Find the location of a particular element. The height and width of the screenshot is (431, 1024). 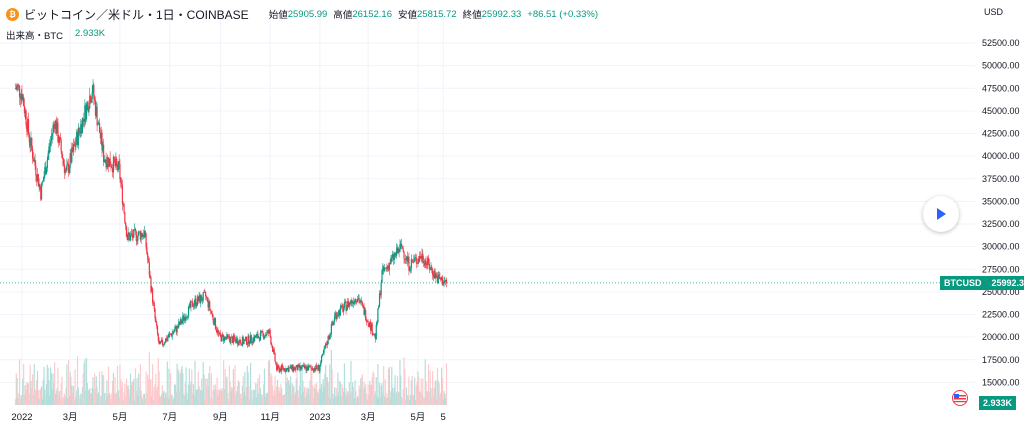

us-flag-icon is located at coordinates (960, 398).